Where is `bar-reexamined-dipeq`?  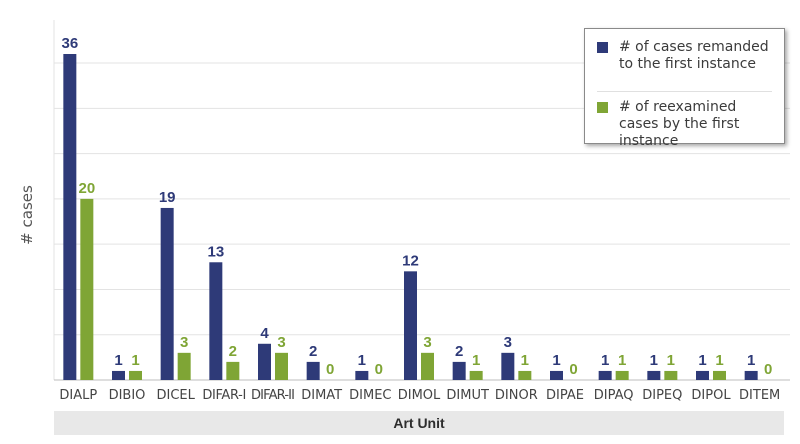
bar-reexamined-dipeq is located at coordinates (671, 375).